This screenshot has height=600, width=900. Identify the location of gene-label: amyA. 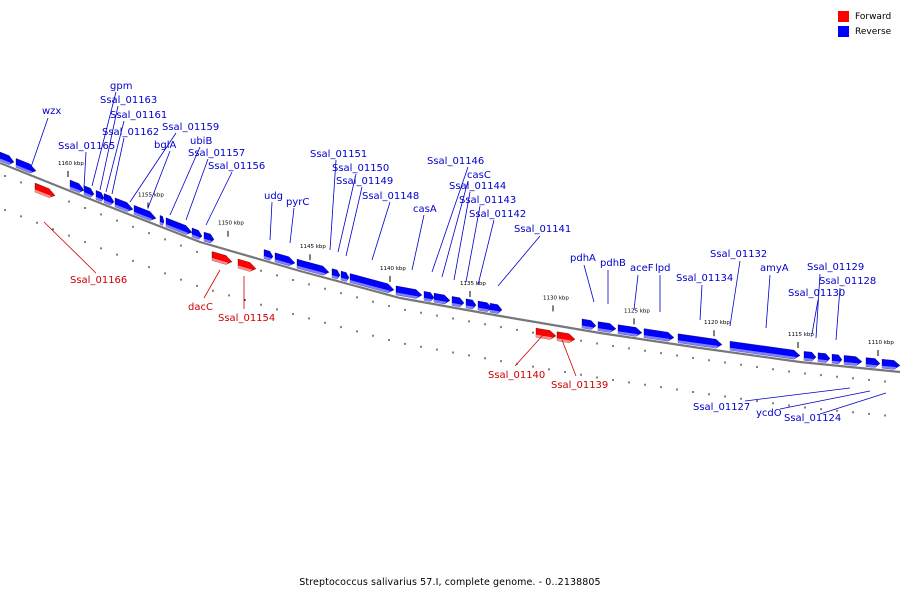
(774, 268).